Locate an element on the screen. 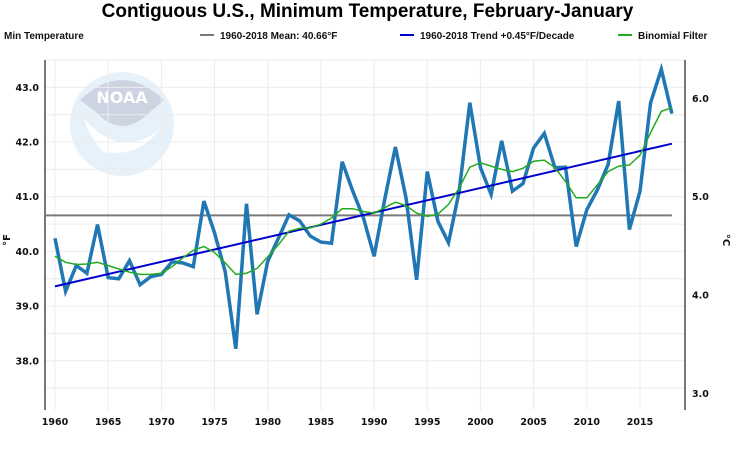 This screenshot has width=735, height=450. x-tick-label: 2000 is located at coordinates (480, 422).